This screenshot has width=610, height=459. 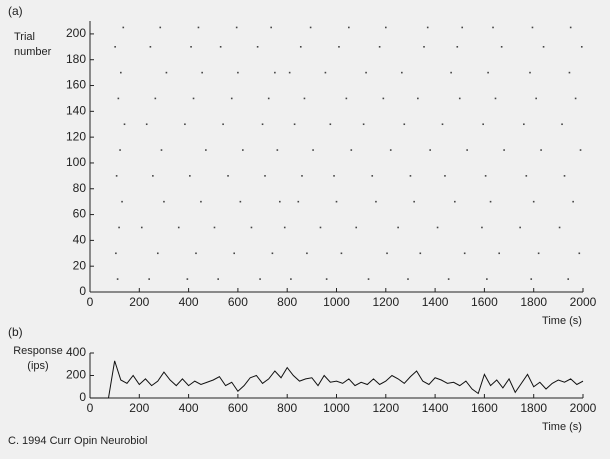 I want to click on y-tick-label: 160, so click(x=76, y=85).